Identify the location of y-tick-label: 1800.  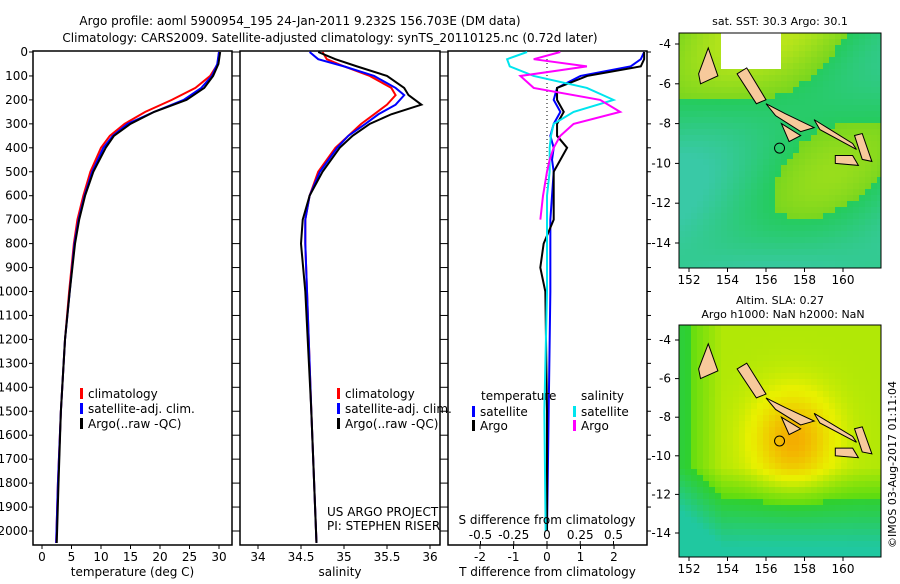
(14, 483).